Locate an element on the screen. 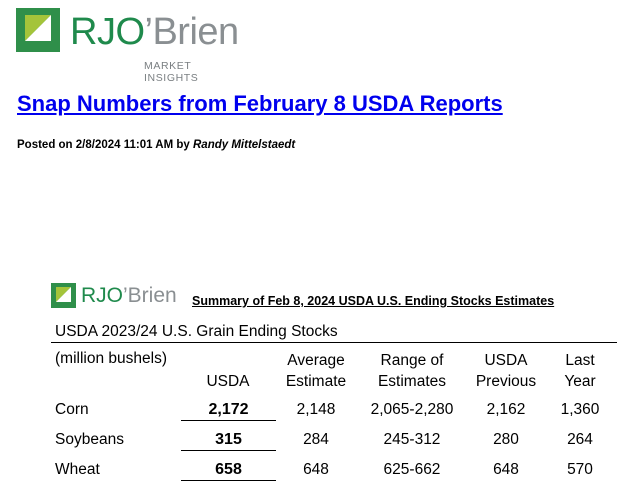 The width and height of the screenshot is (621, 499). table-logo-mark-icon is located at coordinates (63, 295).